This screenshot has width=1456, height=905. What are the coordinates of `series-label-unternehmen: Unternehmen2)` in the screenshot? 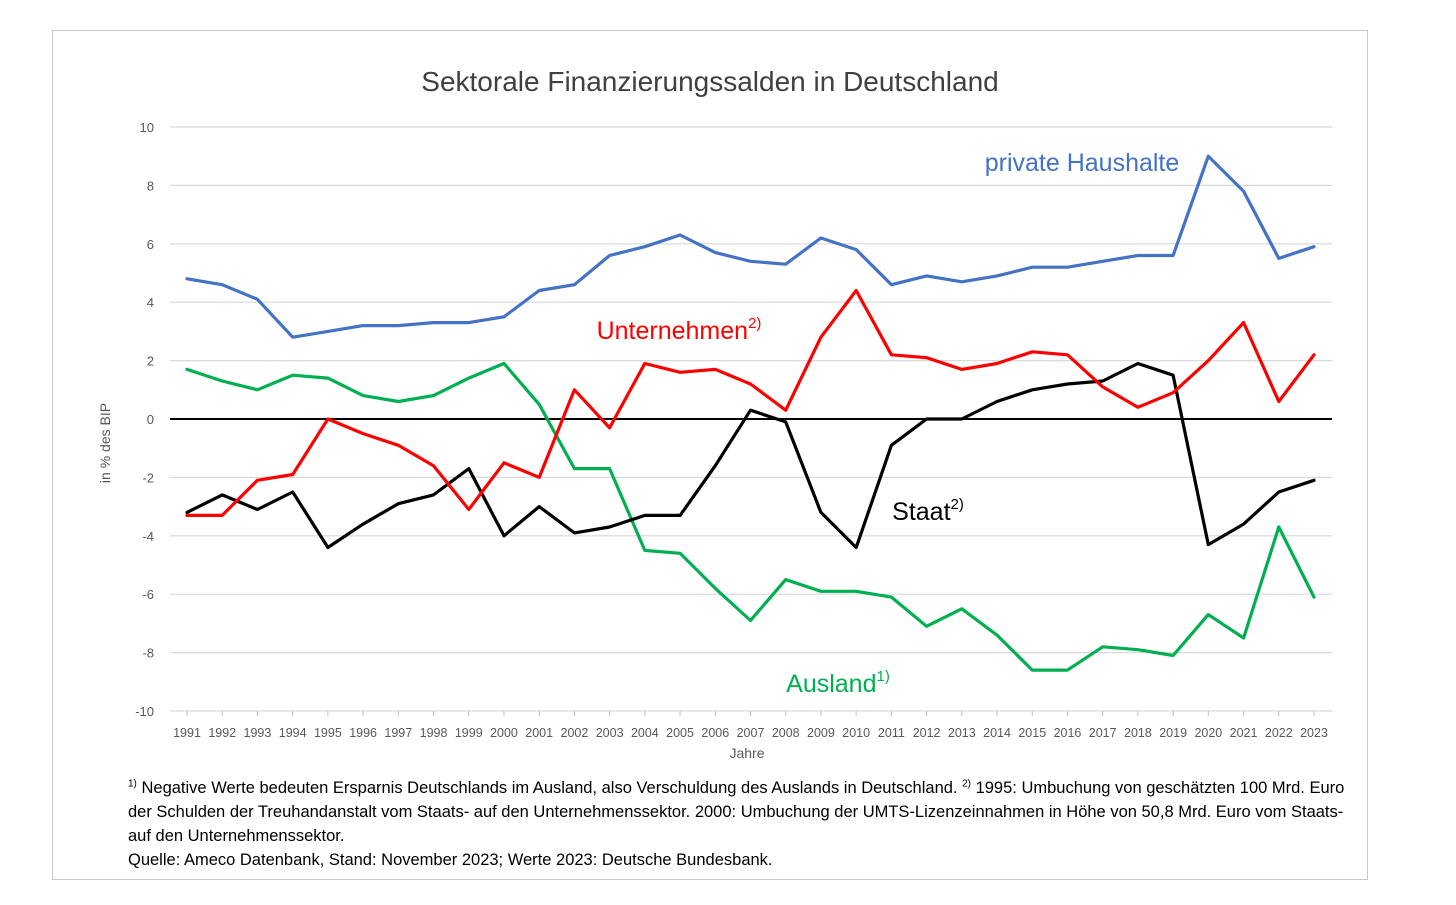 It's located at (679, 330).